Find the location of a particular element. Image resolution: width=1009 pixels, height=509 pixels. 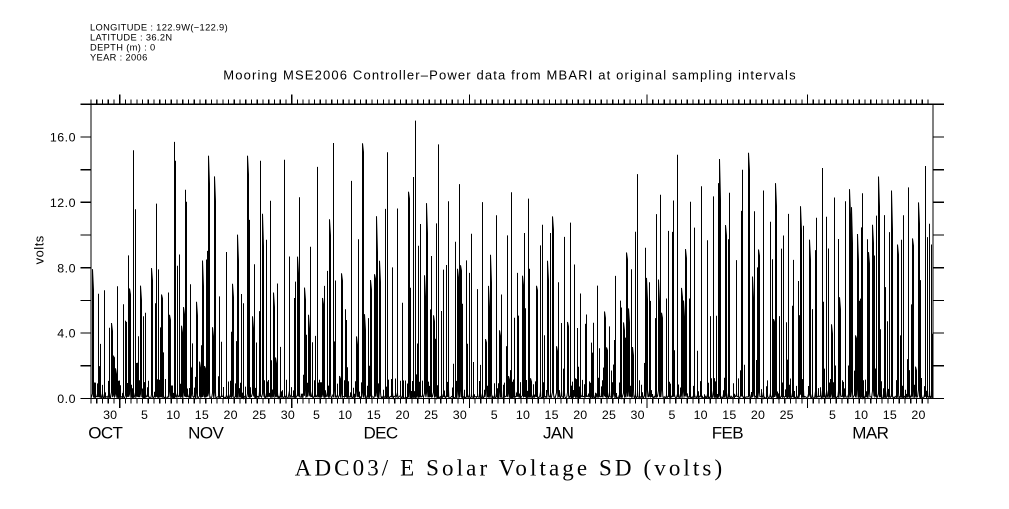

svg-text: DEC is located at coordinates (380, 433).